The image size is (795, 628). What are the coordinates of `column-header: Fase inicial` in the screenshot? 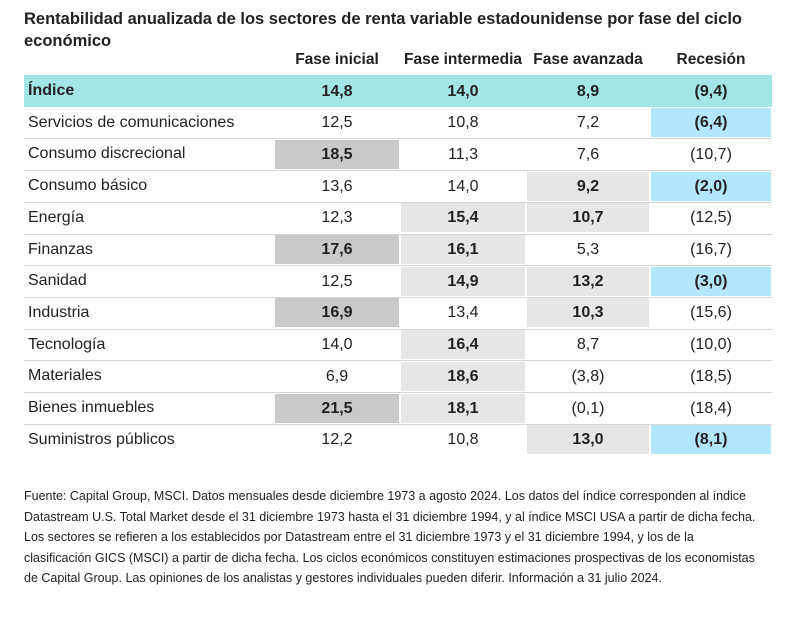 It's located at (337, 59).